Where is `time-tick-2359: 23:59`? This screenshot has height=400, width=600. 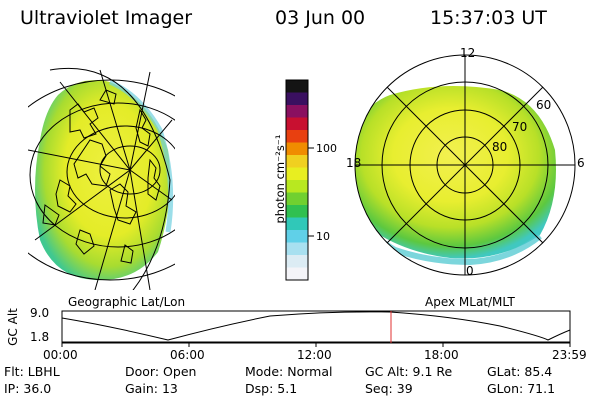 time-tick-2359: 23:59 is located at coordinates (569, 355).